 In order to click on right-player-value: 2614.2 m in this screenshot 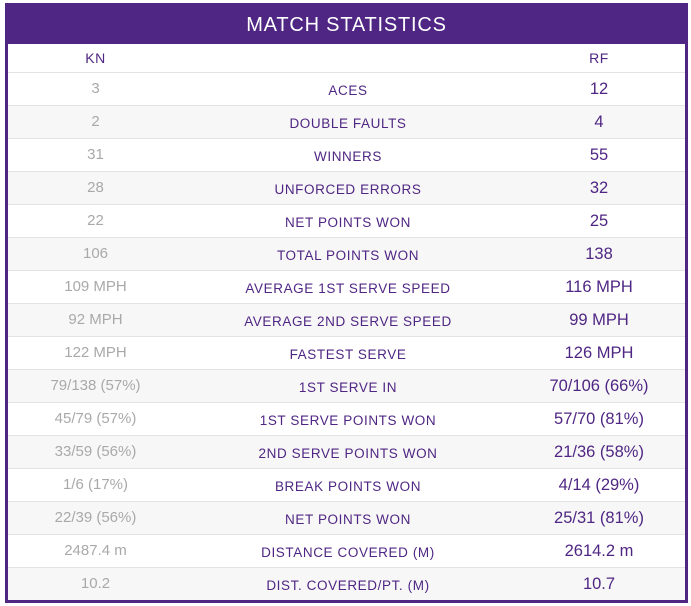, I will do `click(599, 551)`.